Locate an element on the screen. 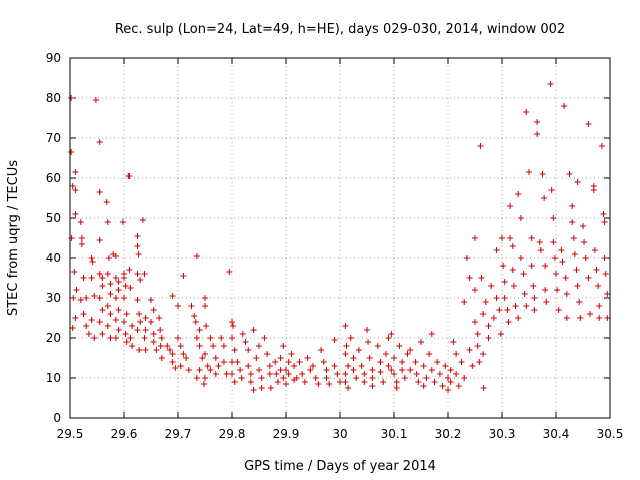  x-axis-label: GPS time / Days of year 2014 is located at coordinates (340, 466).